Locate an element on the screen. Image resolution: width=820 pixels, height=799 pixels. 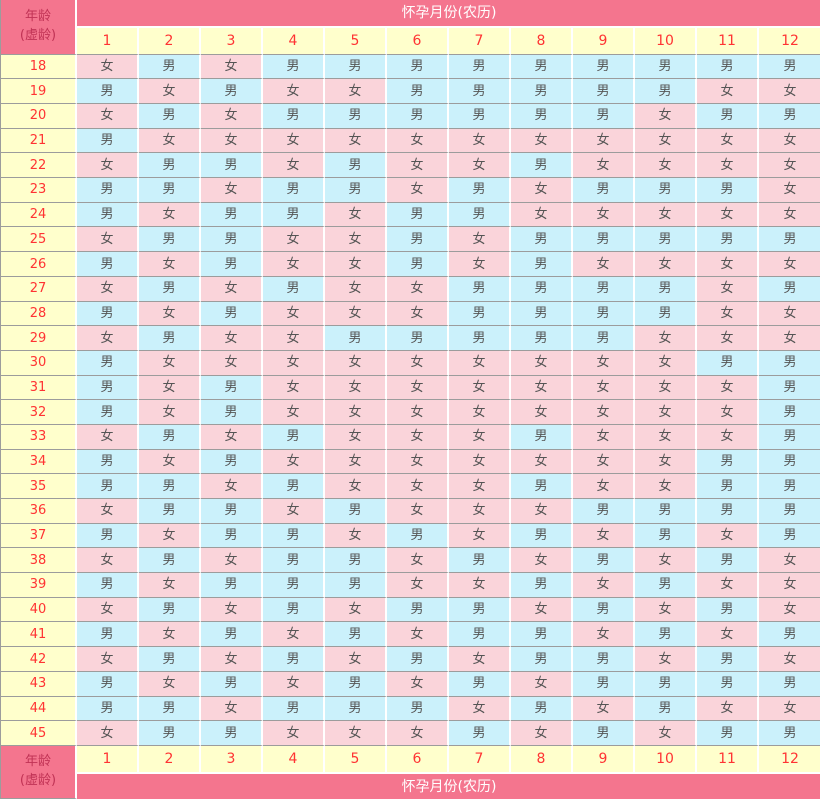
table-row: 22 女男男女男女女男女女女女 is located at coordinates (410, 166).